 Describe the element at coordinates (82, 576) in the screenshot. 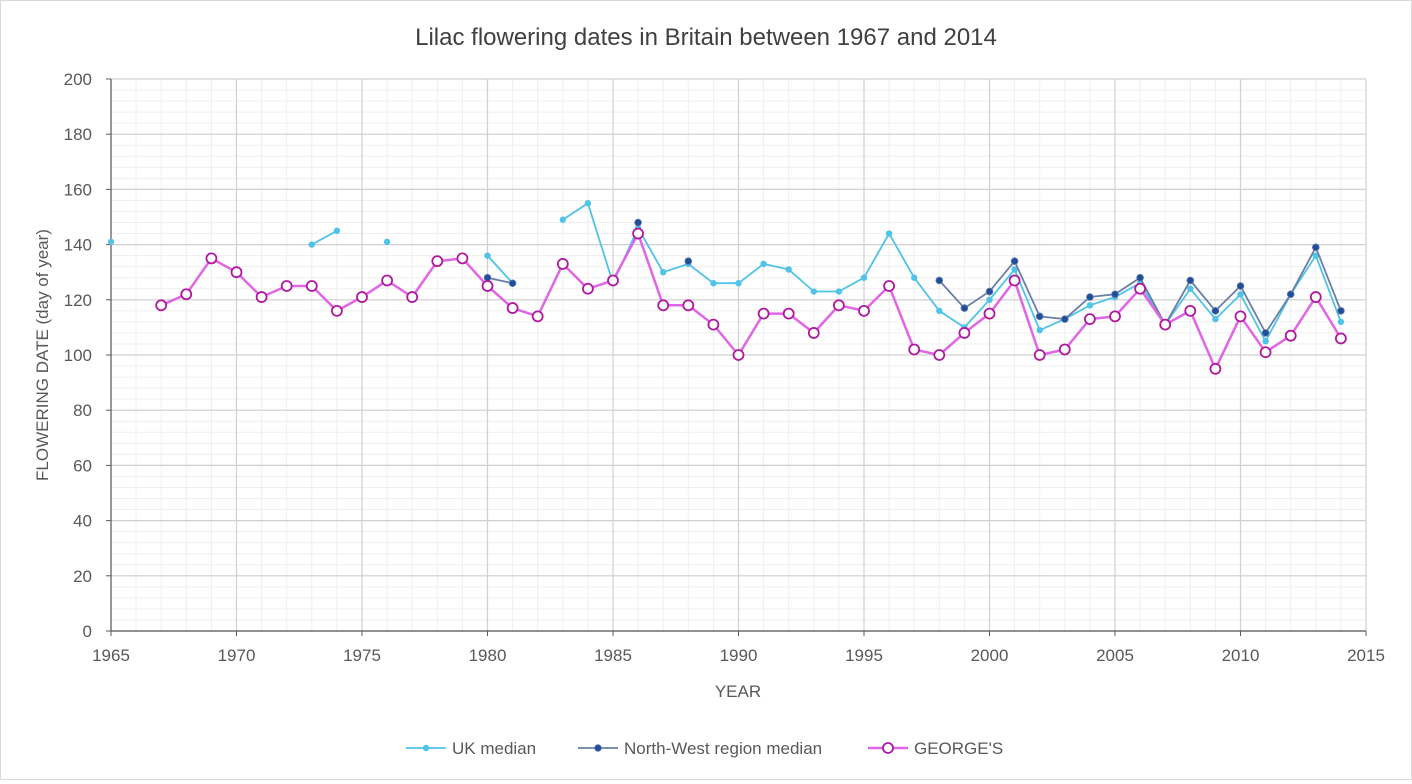

I see `y-tick-label: 20` at that location.